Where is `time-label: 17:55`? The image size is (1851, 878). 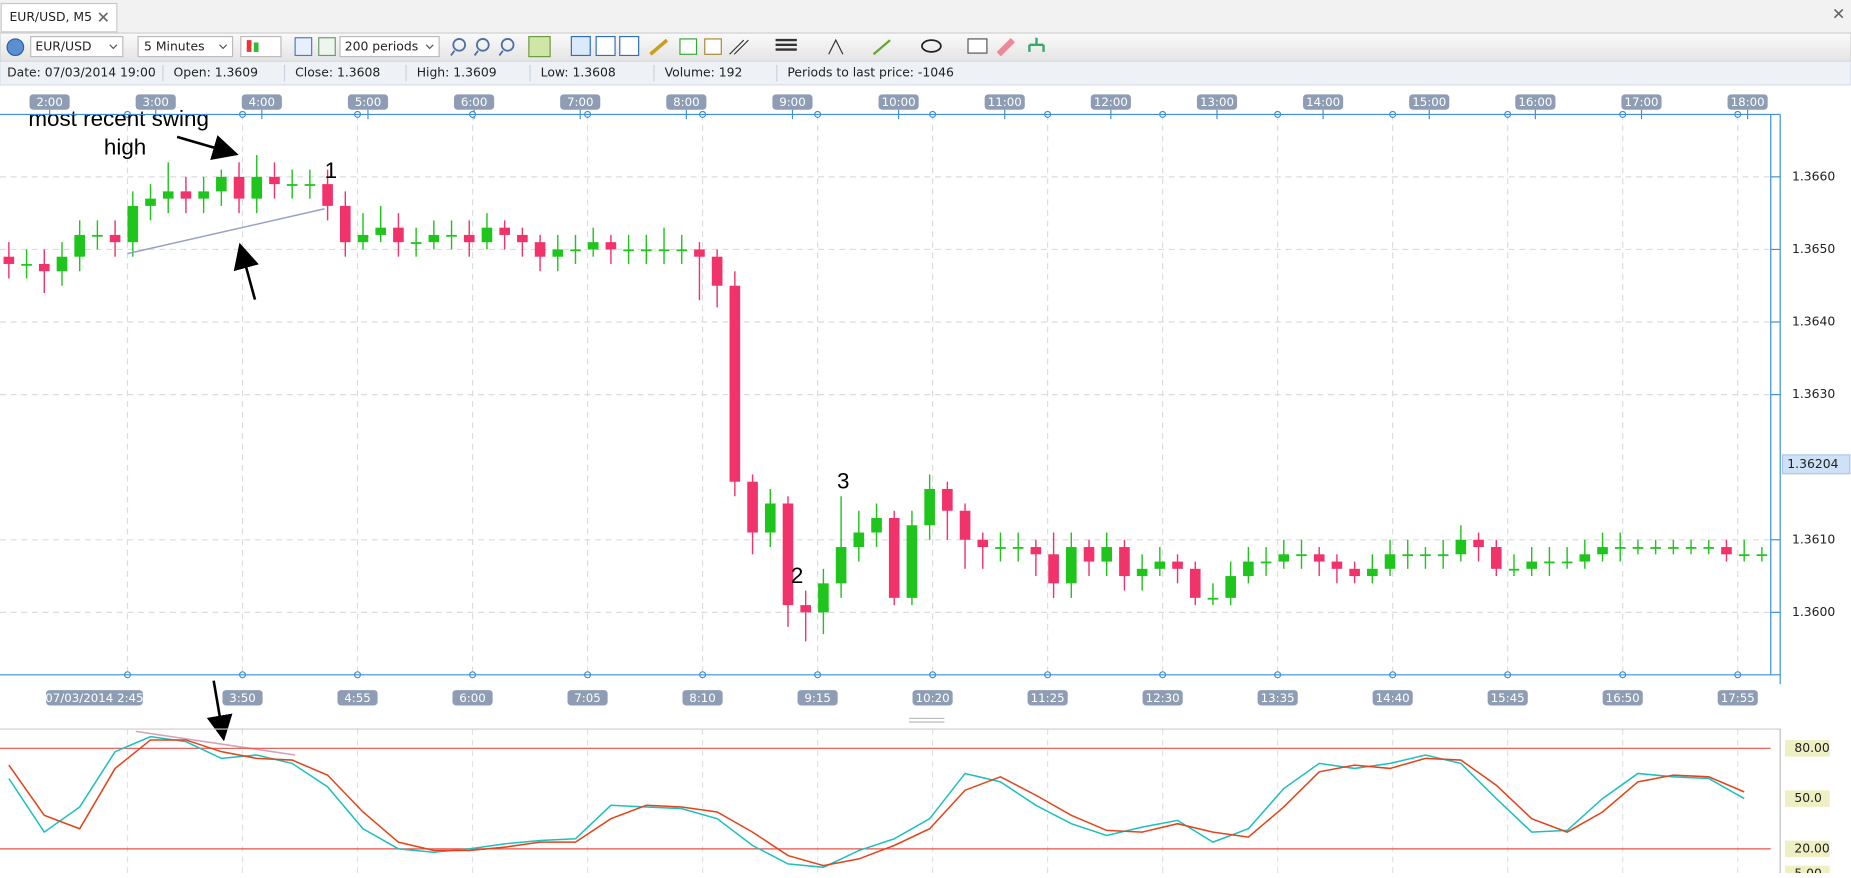 time-label: 17:55 is located at coordinates (1738, 698).